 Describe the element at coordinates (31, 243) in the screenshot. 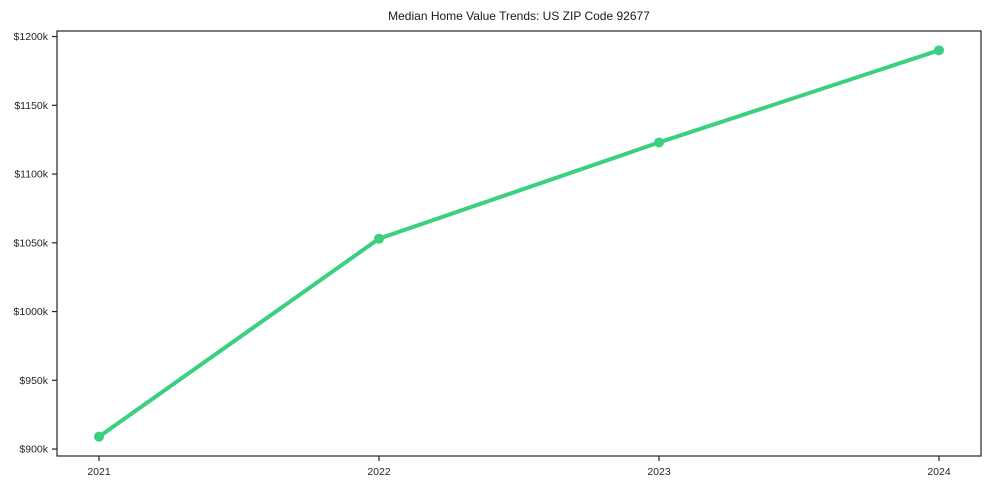

I see `svg-text: $1050k` at that location.